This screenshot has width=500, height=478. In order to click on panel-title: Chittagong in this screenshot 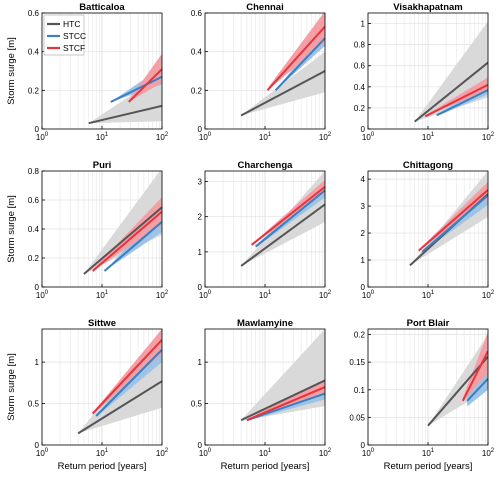, I will do `click(428, 165)`.